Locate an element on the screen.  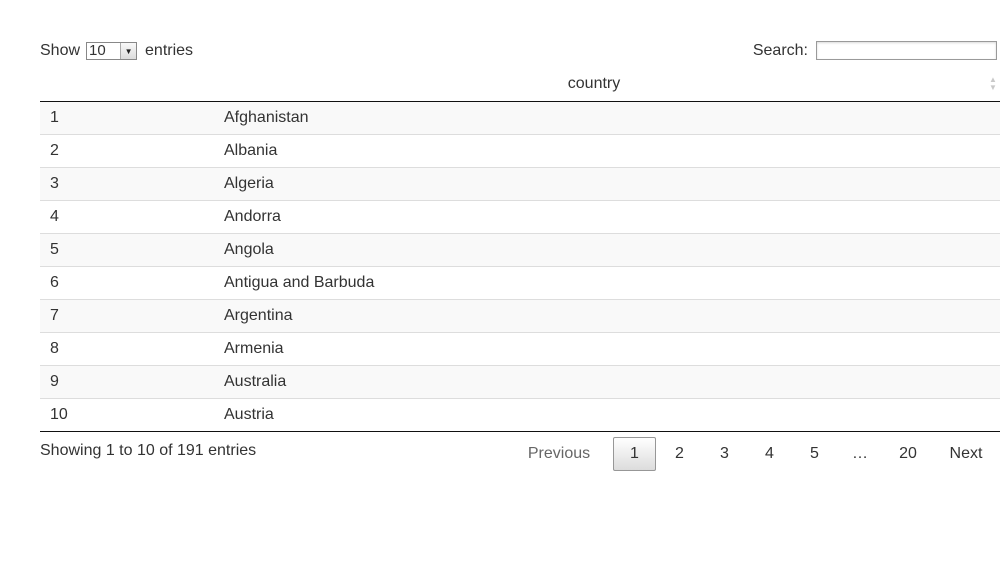
pagination: Previous 1 2 3 4 5 … 20 Next is located at coordinates (758, 454).